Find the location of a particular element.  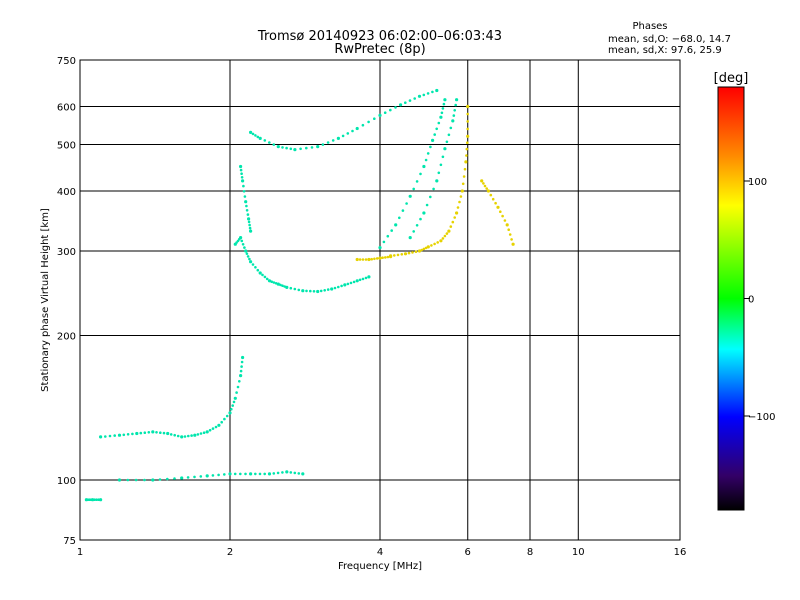

x-tick-label: 1 is located at coordinates (80, 552).